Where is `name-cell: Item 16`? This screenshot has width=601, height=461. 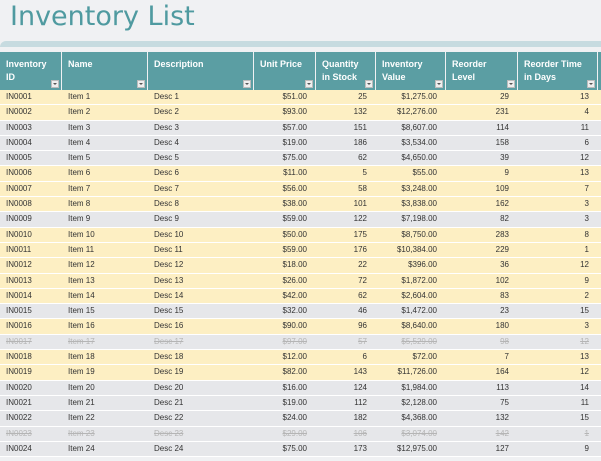 name-cell: Item 16 is located at coordinates (81, 326).